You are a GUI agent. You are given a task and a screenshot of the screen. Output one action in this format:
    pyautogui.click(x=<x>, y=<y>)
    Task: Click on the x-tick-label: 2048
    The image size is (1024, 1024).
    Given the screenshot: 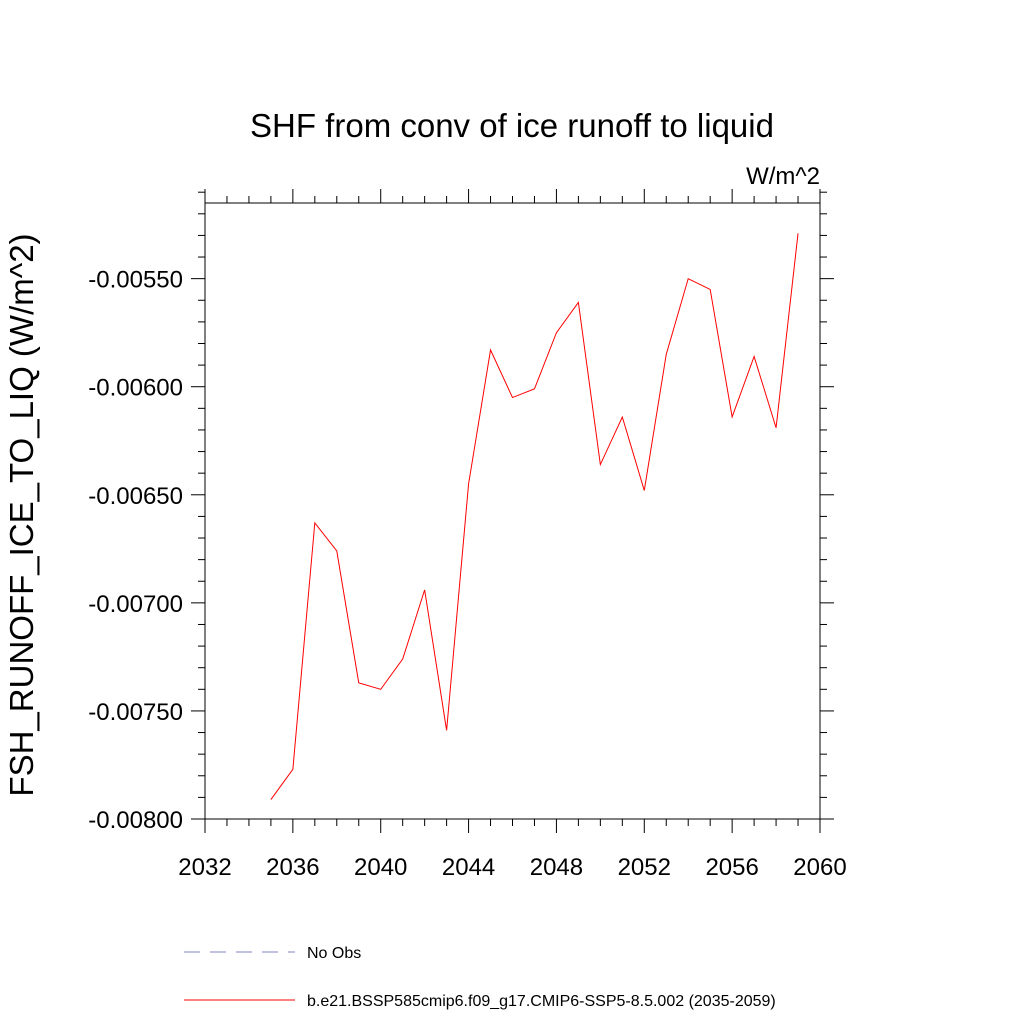 What is the action you would take?
    pyautogui.click(x=556, y=867)
    